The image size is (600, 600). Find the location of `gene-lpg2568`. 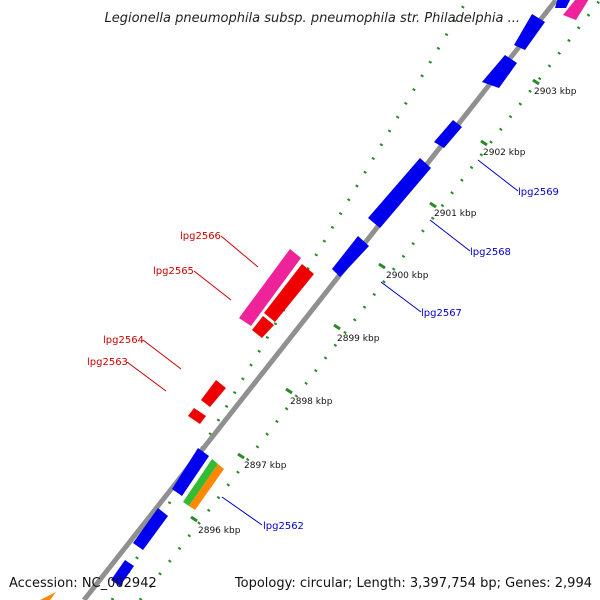

gene-lpg2568 is located at coordinates (399, 193).